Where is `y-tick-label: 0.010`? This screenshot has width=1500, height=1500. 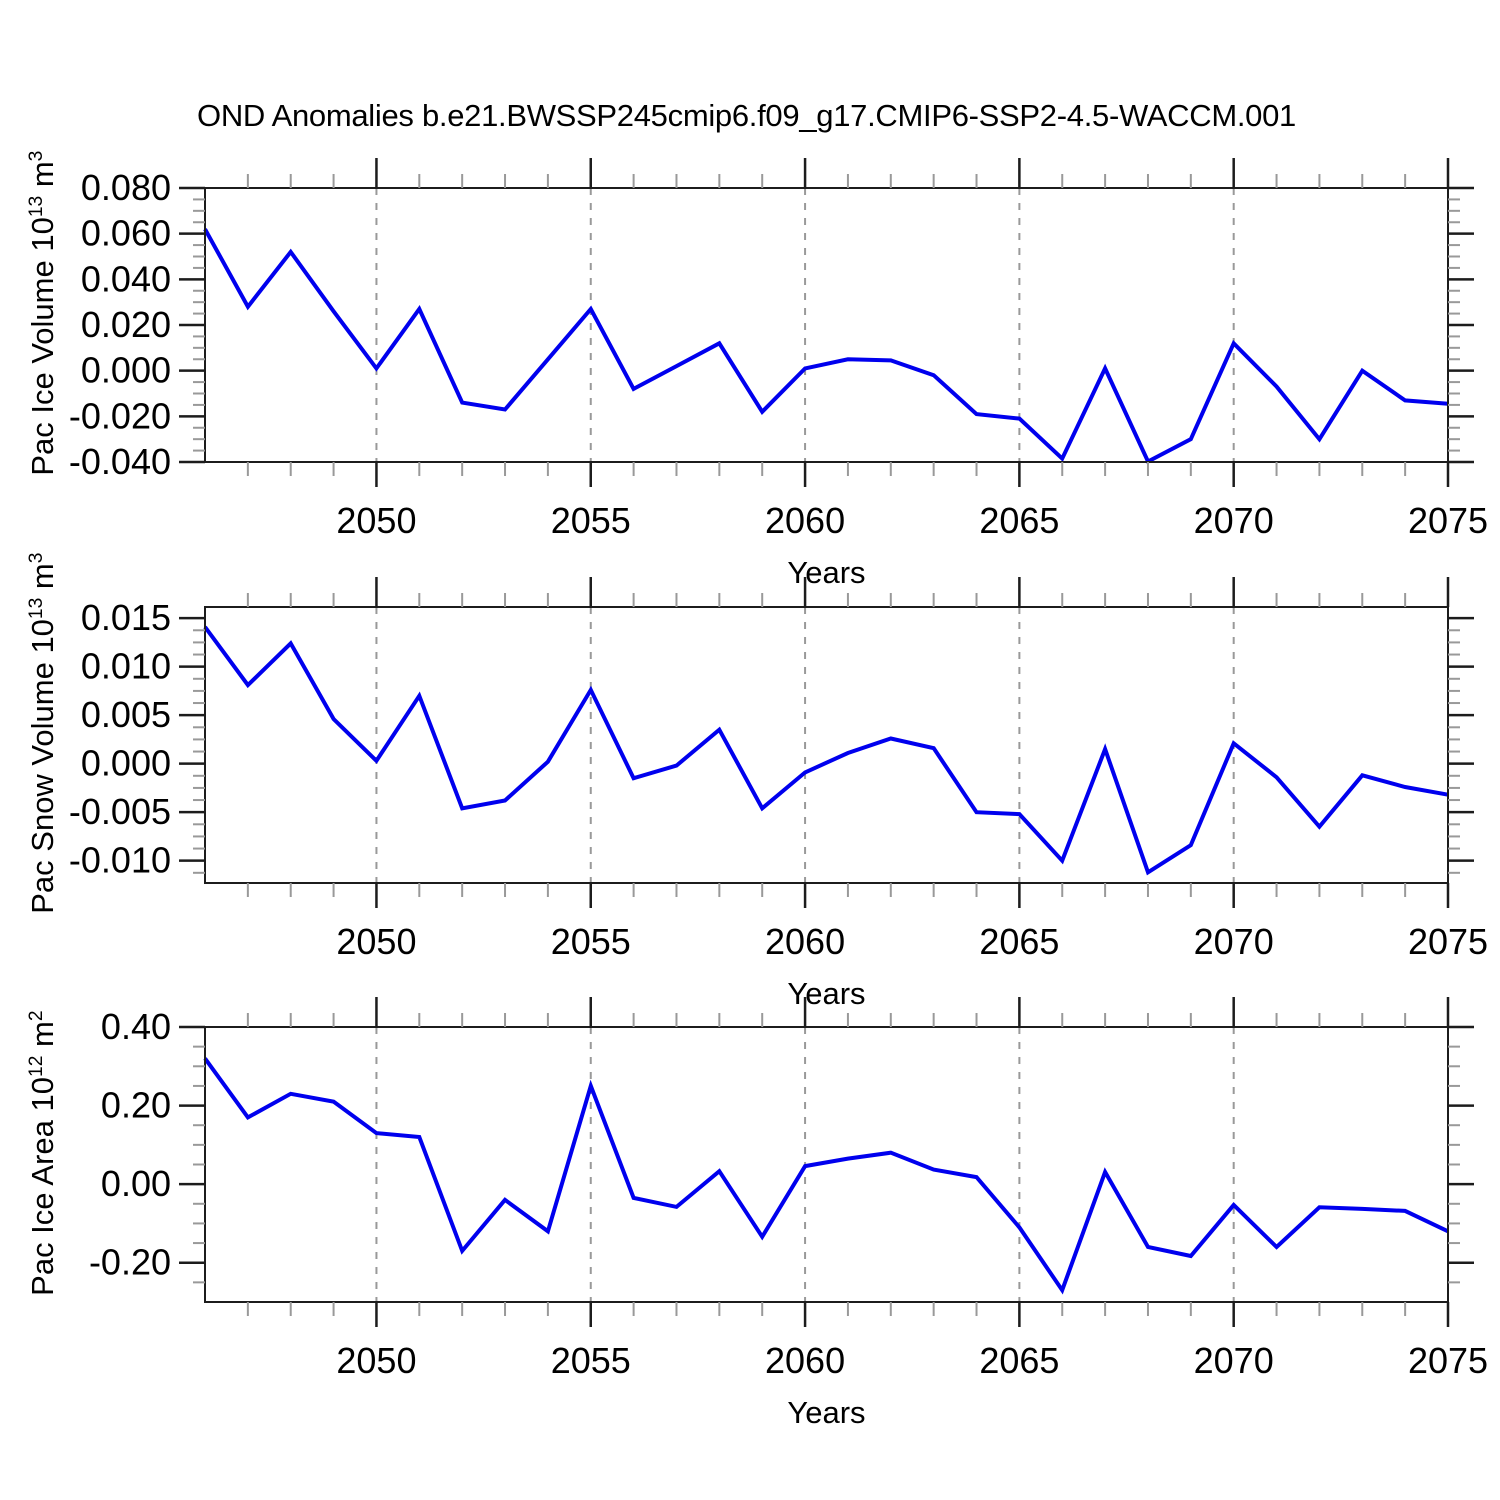
y-tick-label: 0.010 is located at coordinates (126, 666).